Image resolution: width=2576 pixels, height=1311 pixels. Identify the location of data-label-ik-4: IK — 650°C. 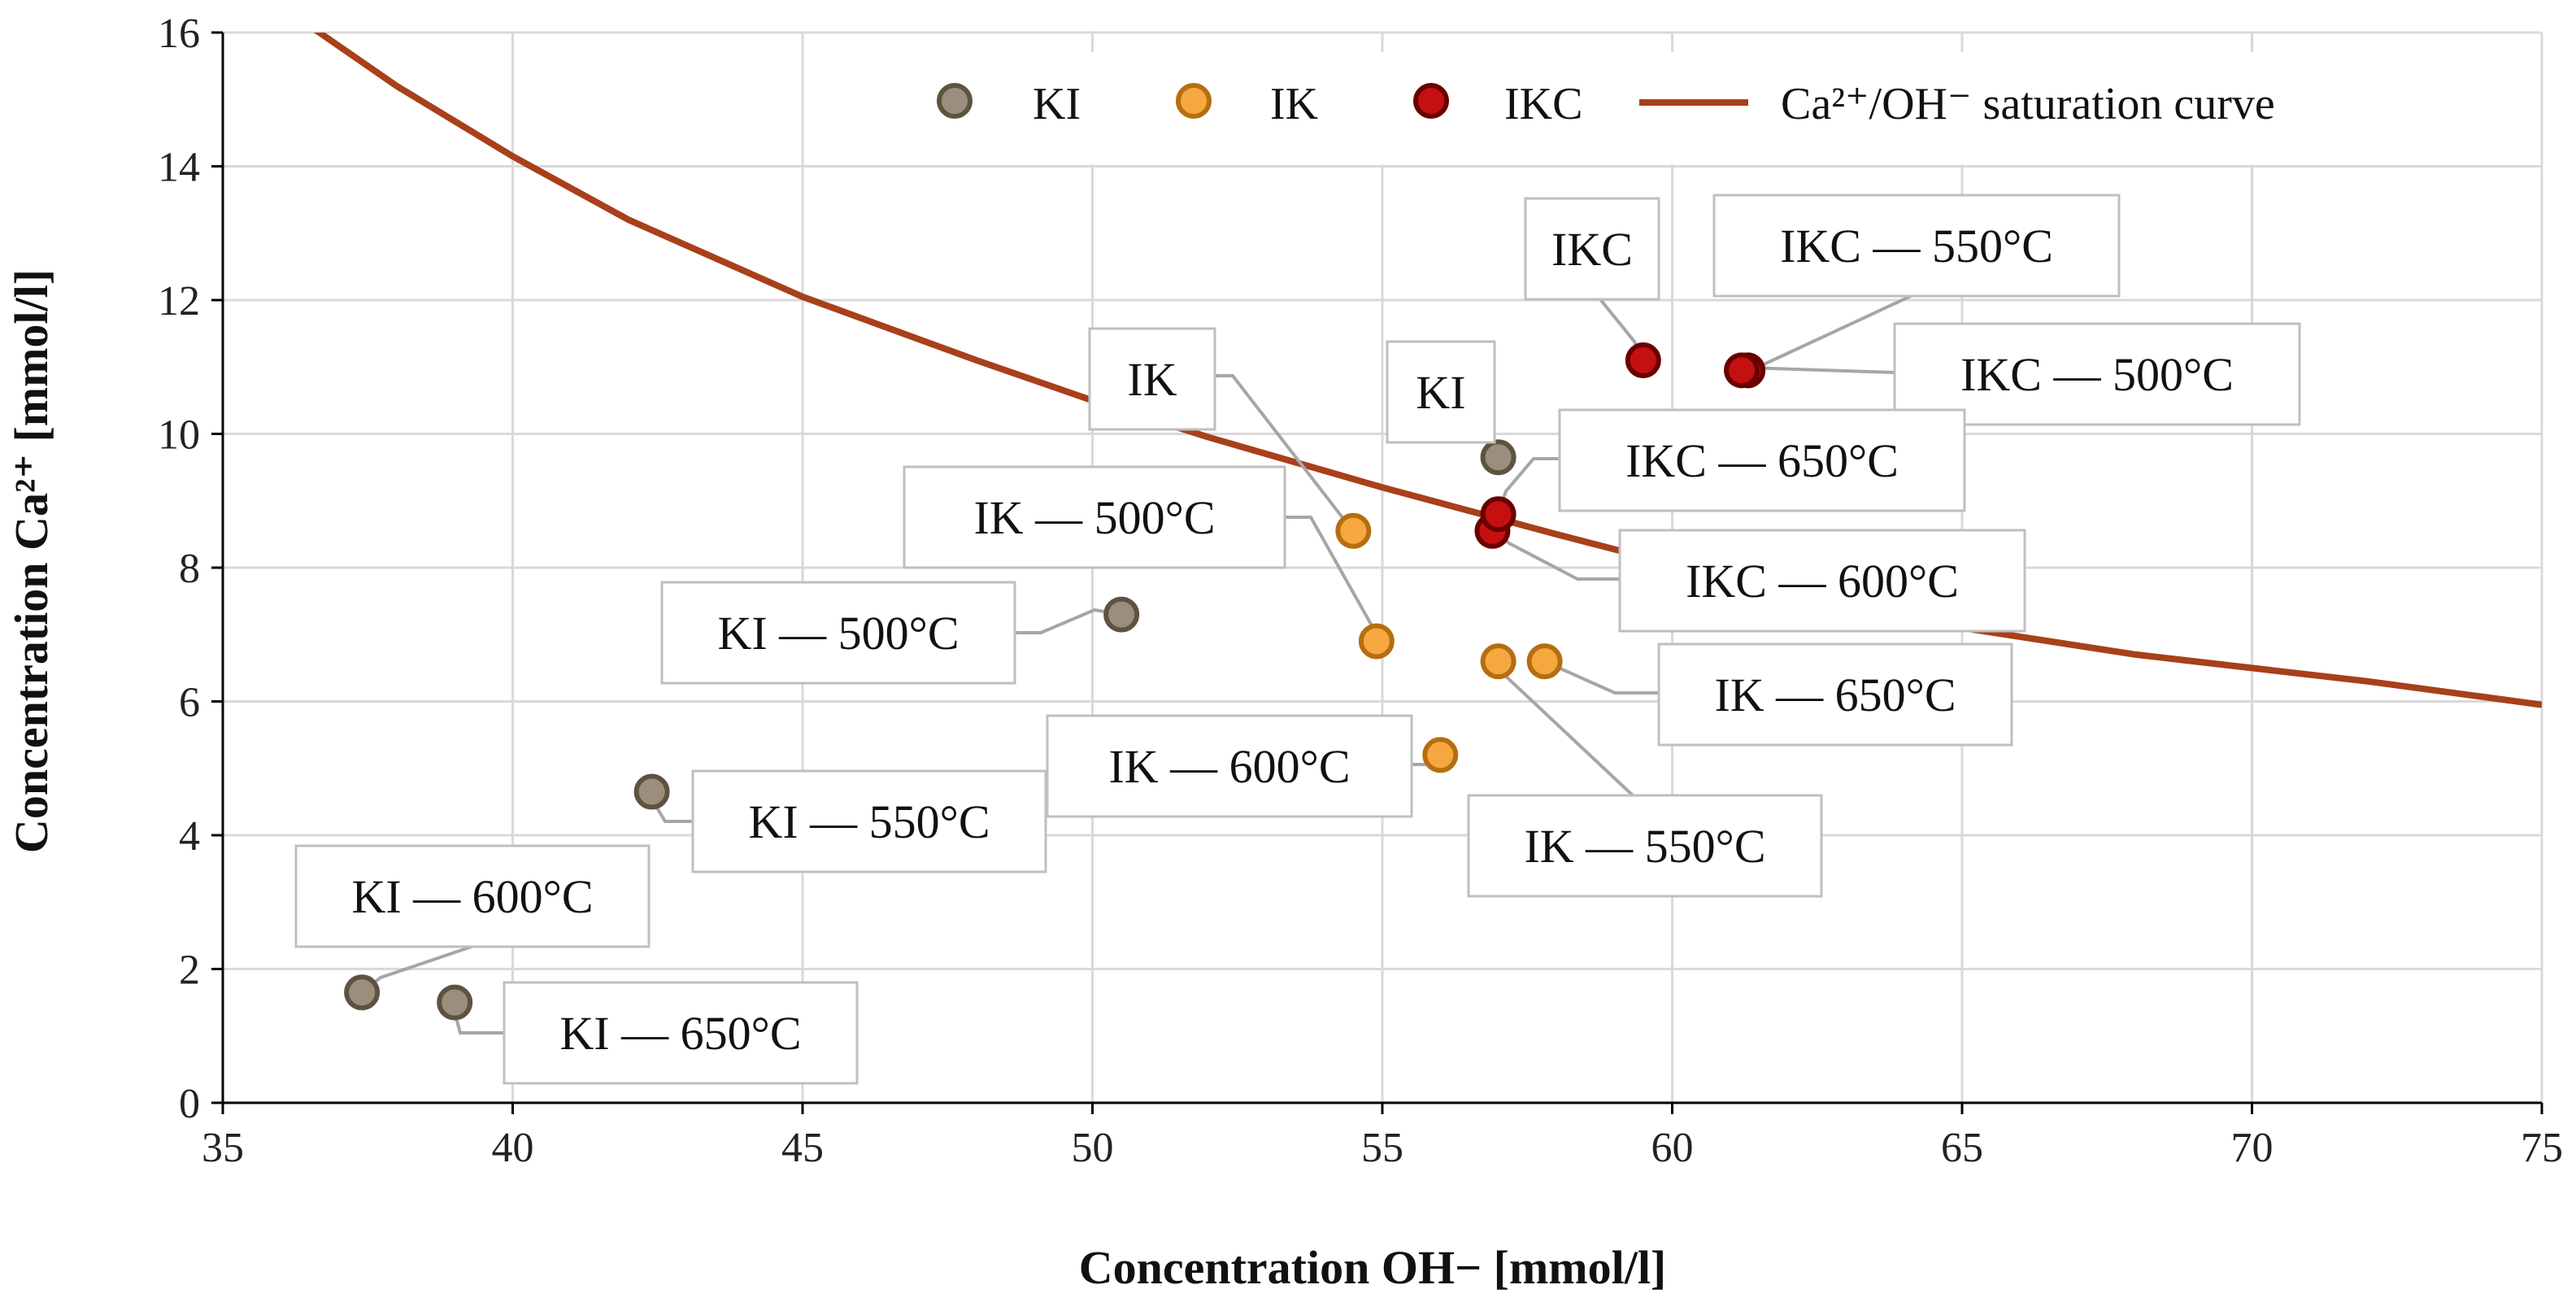
(1835, 695).